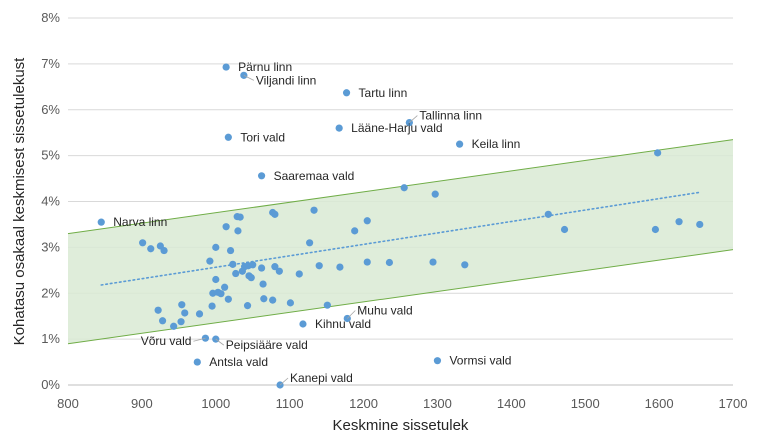 Image resolution: width=768 pixels, height=446 pixels. I want to click on point-label: Tallinna linn, so click(450, 116).